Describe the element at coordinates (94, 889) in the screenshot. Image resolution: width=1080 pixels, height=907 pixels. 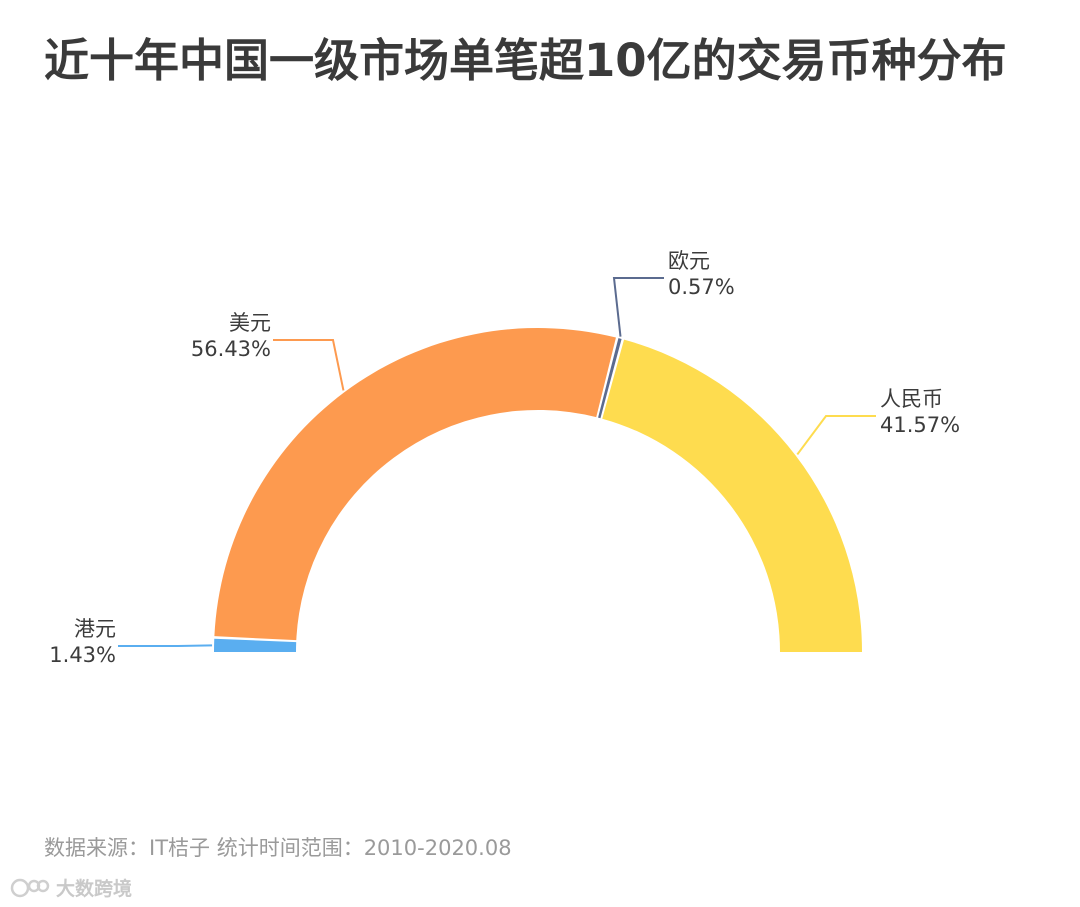
I see `brand-logo-text: 大数跨境` at that location.